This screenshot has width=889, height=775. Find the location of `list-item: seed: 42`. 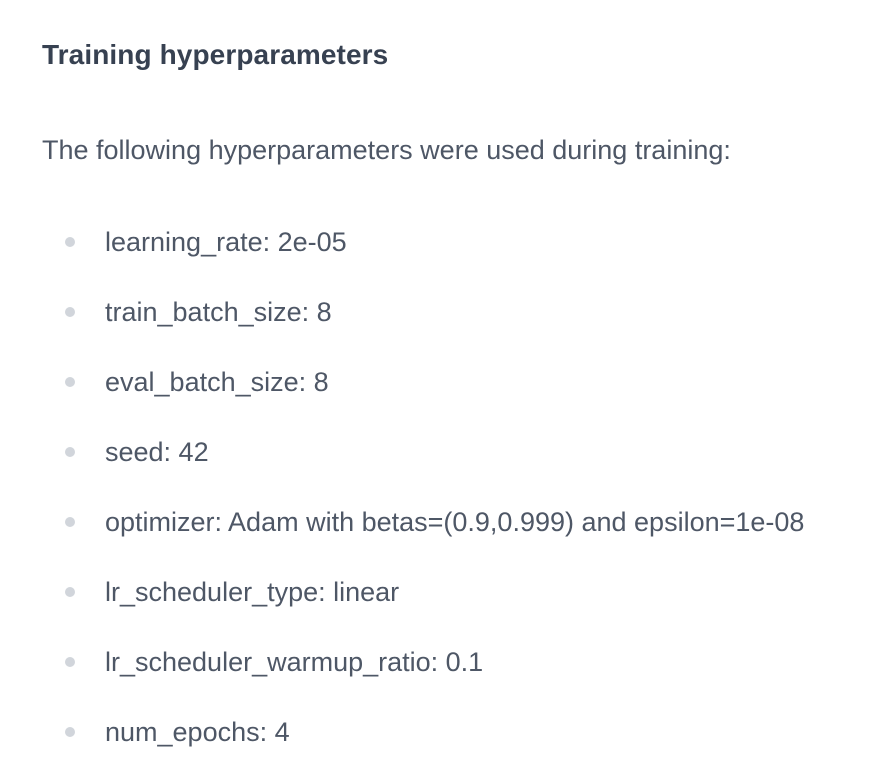

list-item: seed: 42 is located at coordinates (444, 452).